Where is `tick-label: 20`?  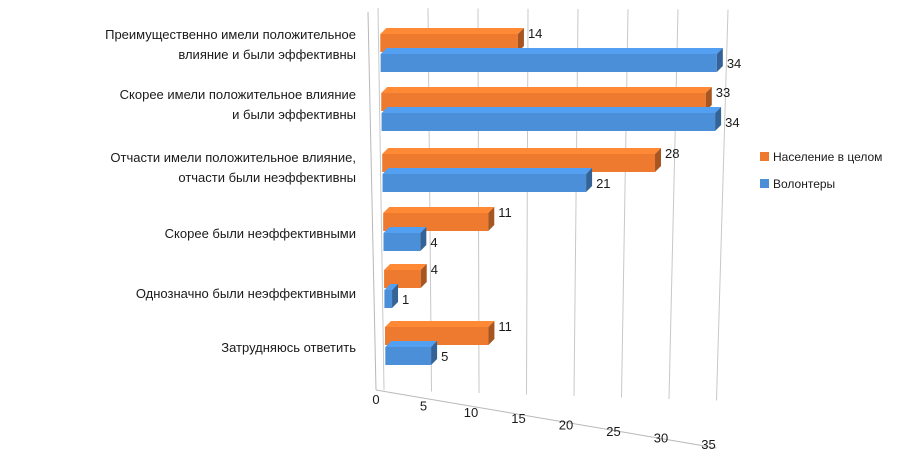
tick-label: 20 is located at coordinates (566, 425).